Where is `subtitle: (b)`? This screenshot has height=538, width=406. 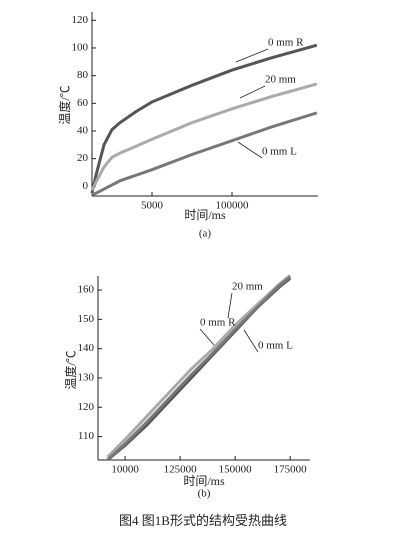 subtitle: (b) is located at coordinates (204, 494).